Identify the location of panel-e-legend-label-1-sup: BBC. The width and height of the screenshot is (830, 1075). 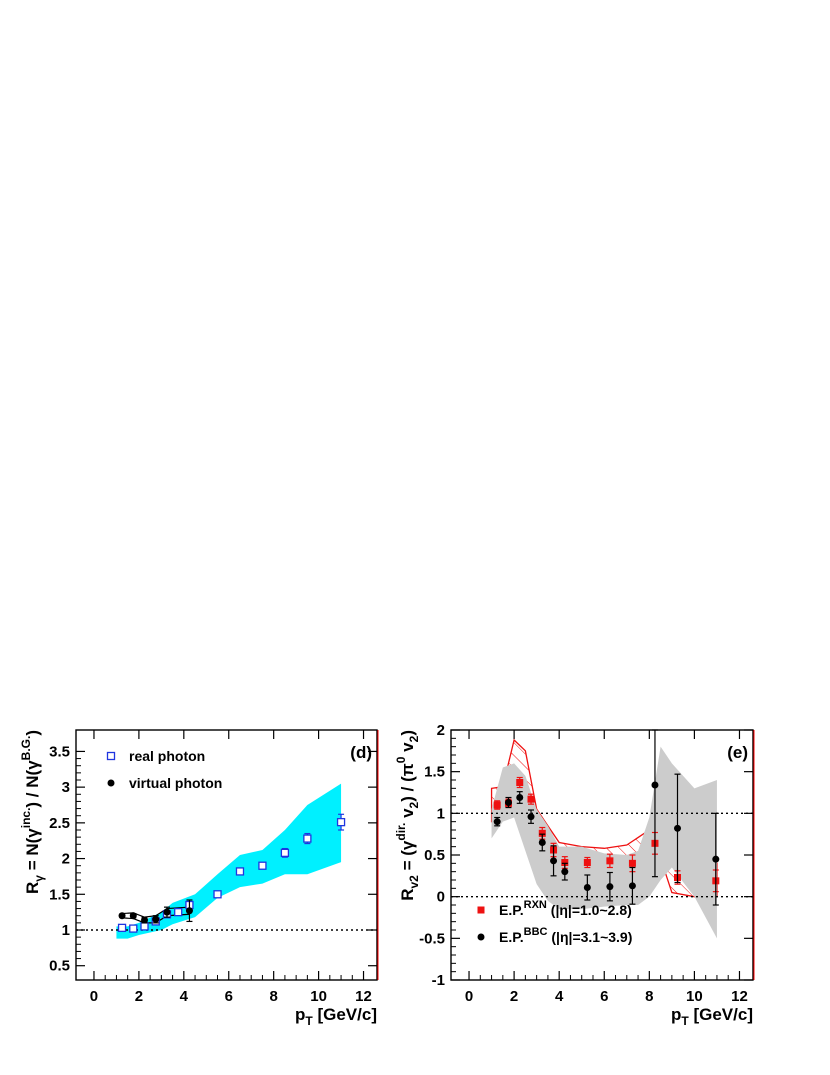
(536, 932).